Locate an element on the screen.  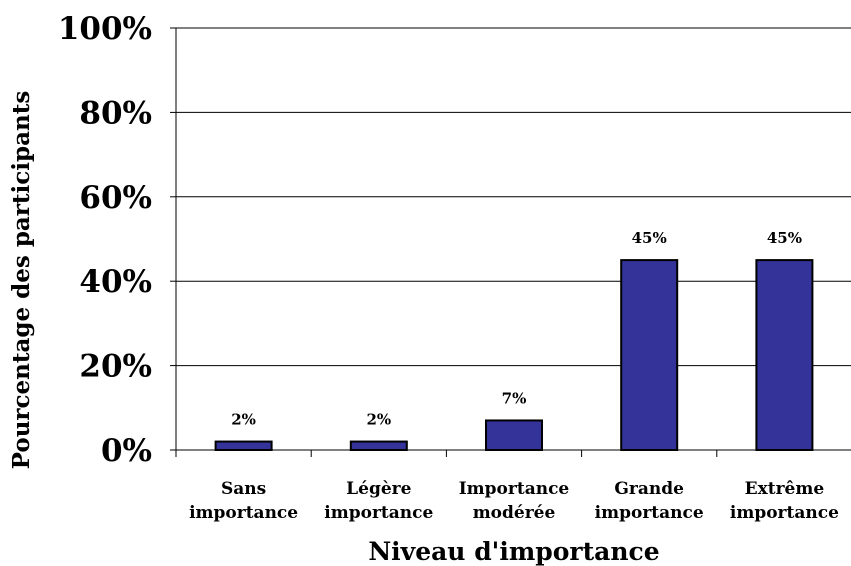
y-tick-label: 60% is located at coordinates (115, 198).